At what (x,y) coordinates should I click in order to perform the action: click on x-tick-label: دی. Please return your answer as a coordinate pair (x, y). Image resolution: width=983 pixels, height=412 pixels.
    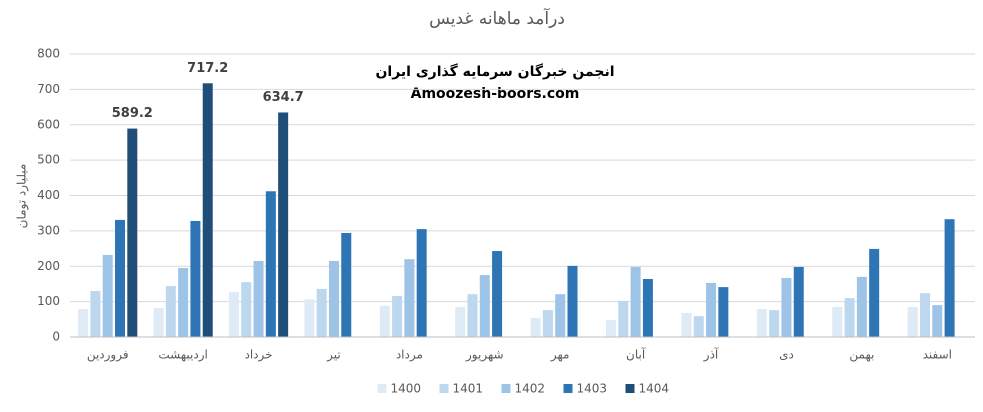
    Looking at the image, I should click on (786, 355).